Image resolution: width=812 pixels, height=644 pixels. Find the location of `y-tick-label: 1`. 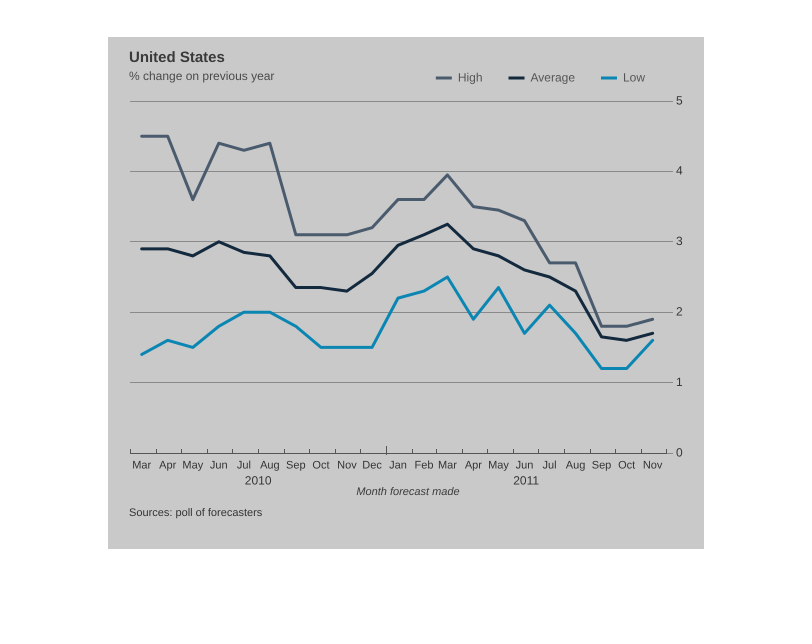

y-tick-label: 1 is located at coordinates (679, 381).